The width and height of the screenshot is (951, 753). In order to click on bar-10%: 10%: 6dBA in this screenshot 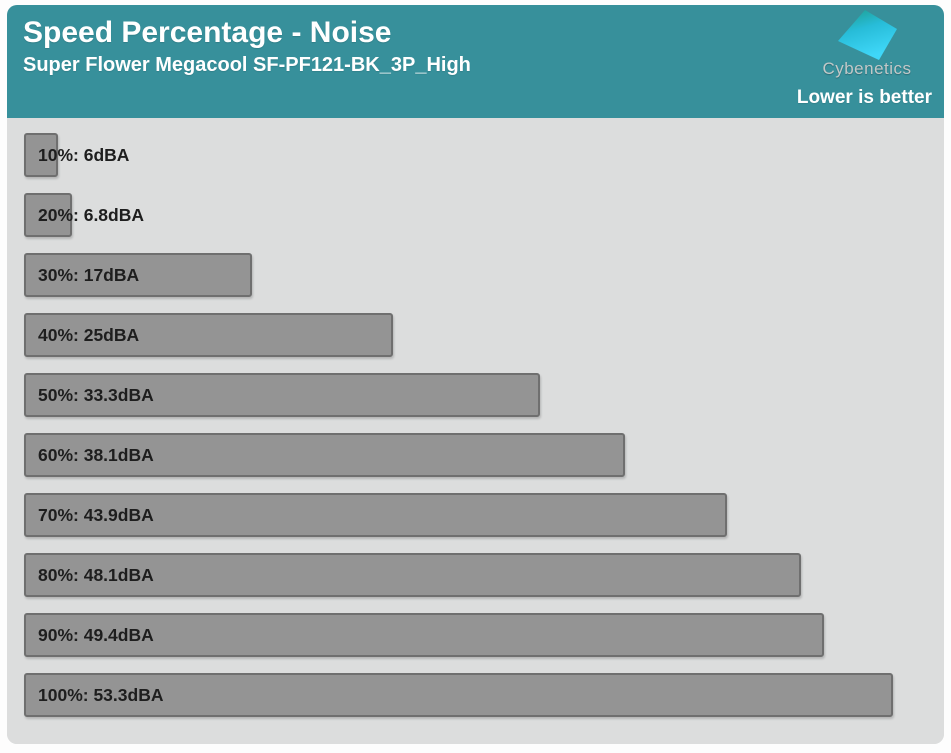, I will do `click(76, 155)`.